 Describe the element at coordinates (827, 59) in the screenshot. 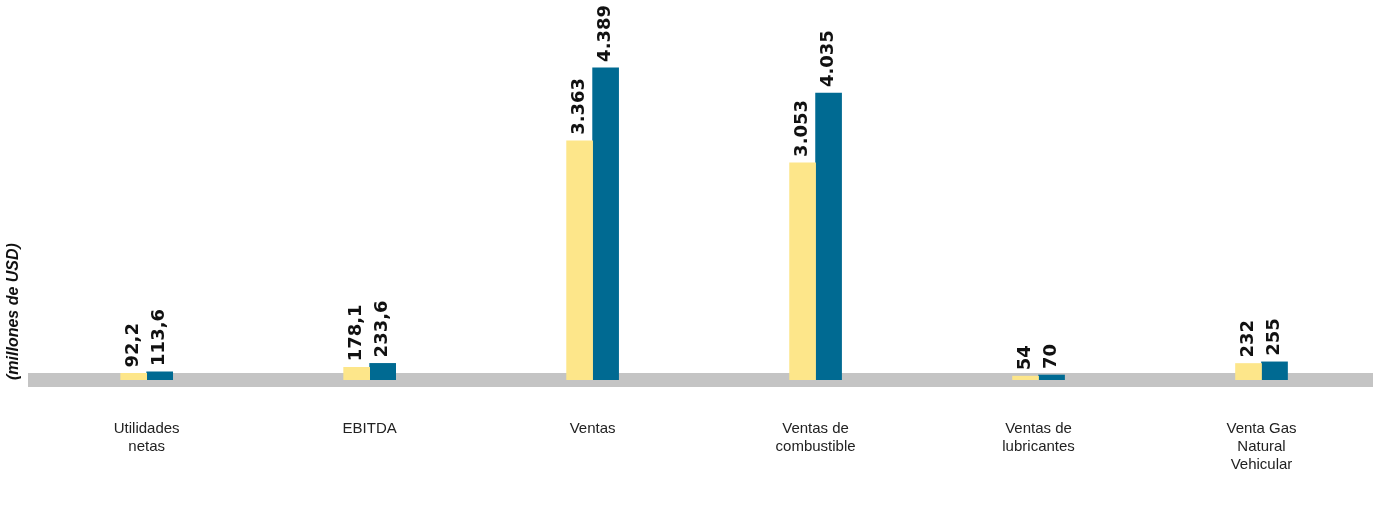

I see `data-label: 4.035` at that location.